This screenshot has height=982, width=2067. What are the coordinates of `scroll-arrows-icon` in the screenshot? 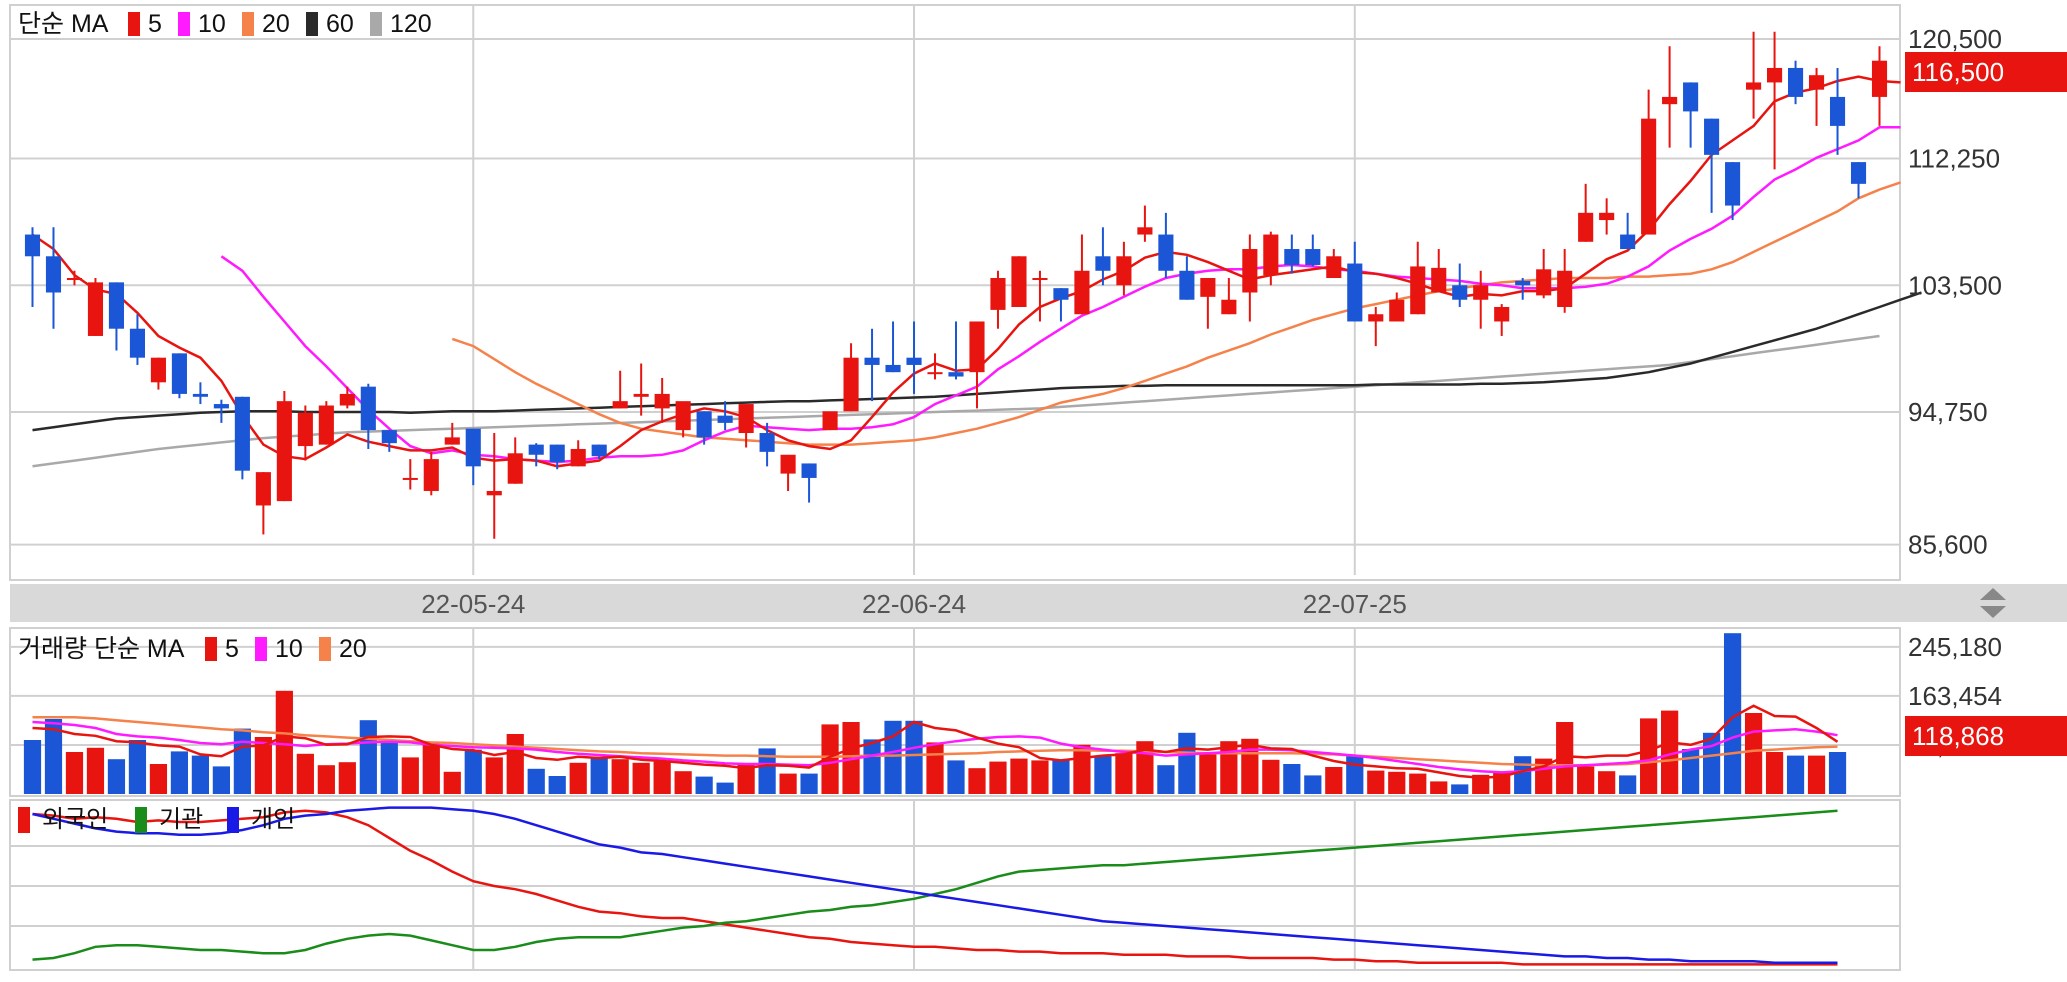 It's located at (1993, 603).